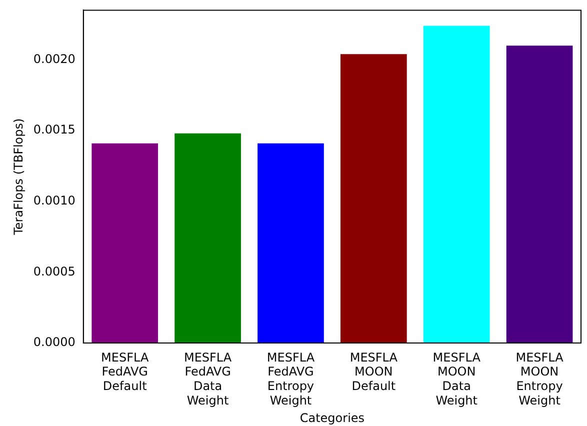 The height and width of the screenshot is (426, 587). I want to click on x-tick-label: MESFLA MOON Data Weight, so click(457, 379).